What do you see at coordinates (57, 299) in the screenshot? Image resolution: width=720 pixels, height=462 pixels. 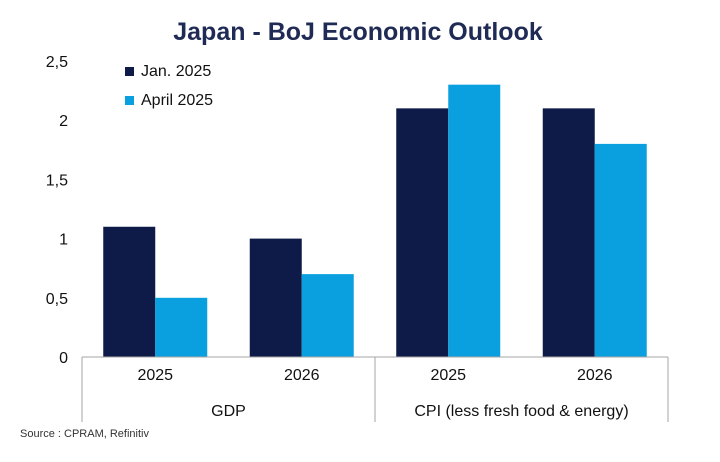 I see `y-tick-label: 0,5` at bounding box center [57, 299].